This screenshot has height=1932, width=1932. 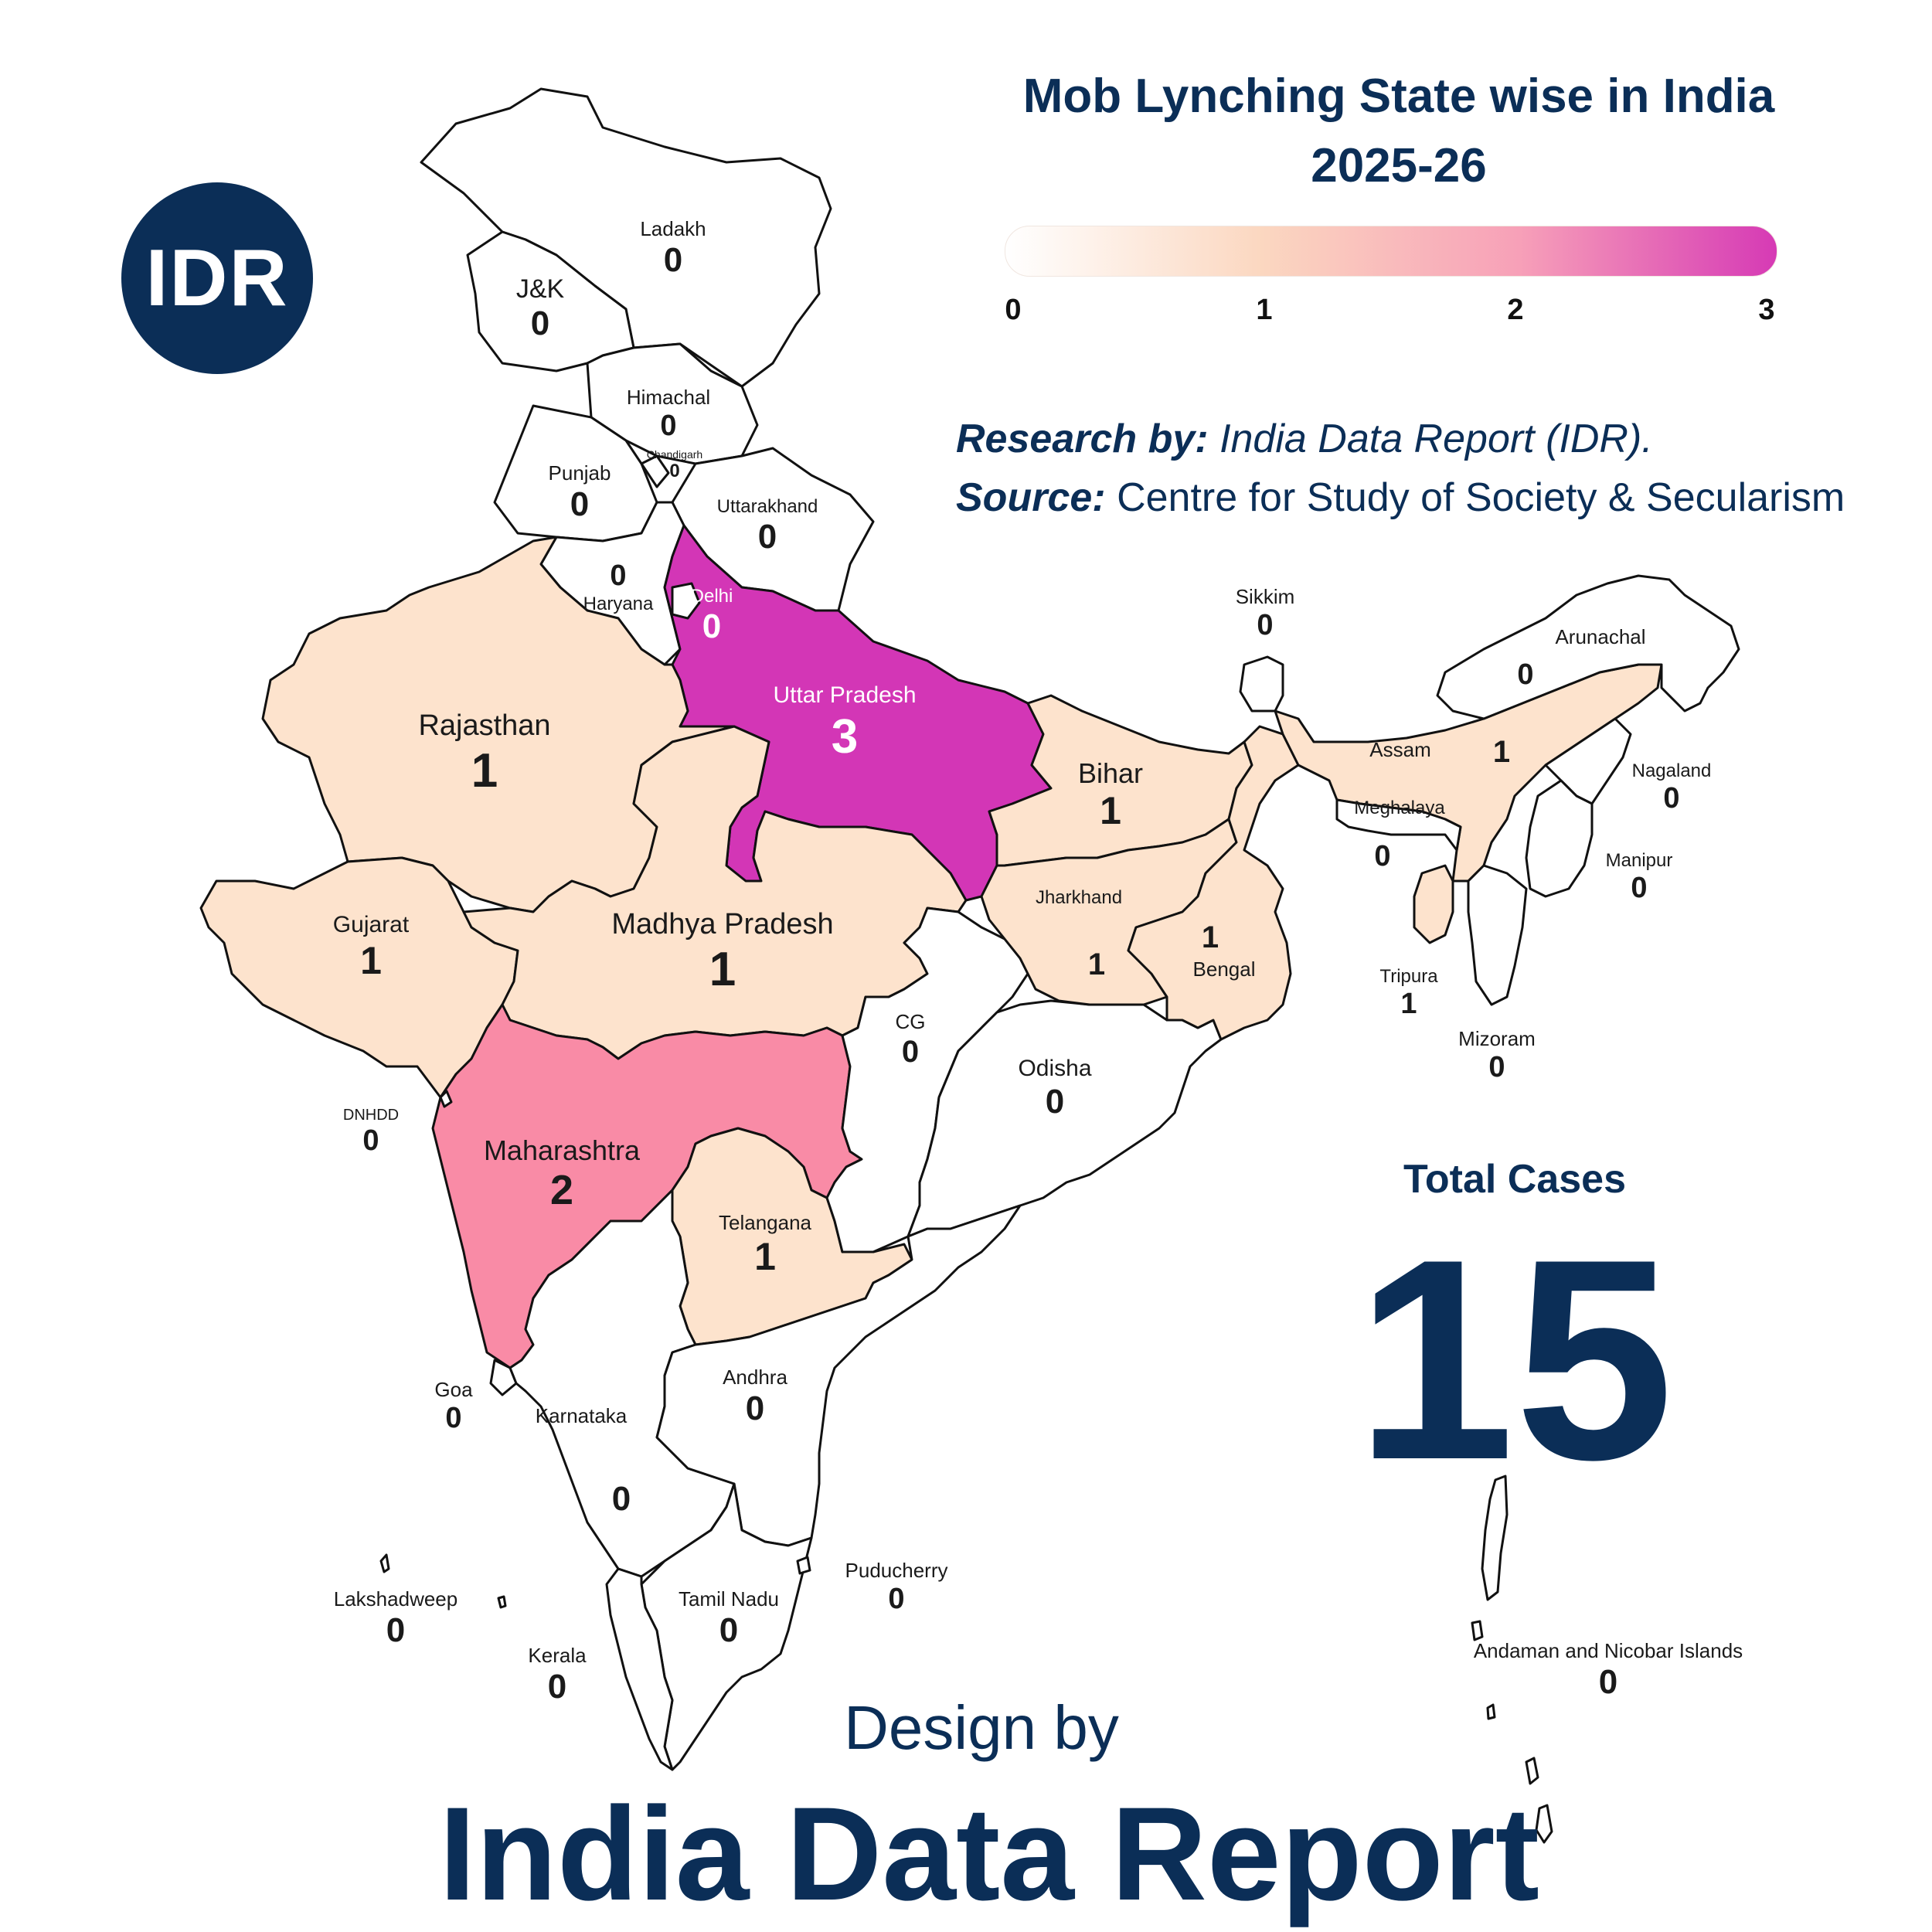 What do you see at coordinates (1515, 1360) in the screenshot?
I see `total-cases-value: 15` at bounding box center [1515, 1360].